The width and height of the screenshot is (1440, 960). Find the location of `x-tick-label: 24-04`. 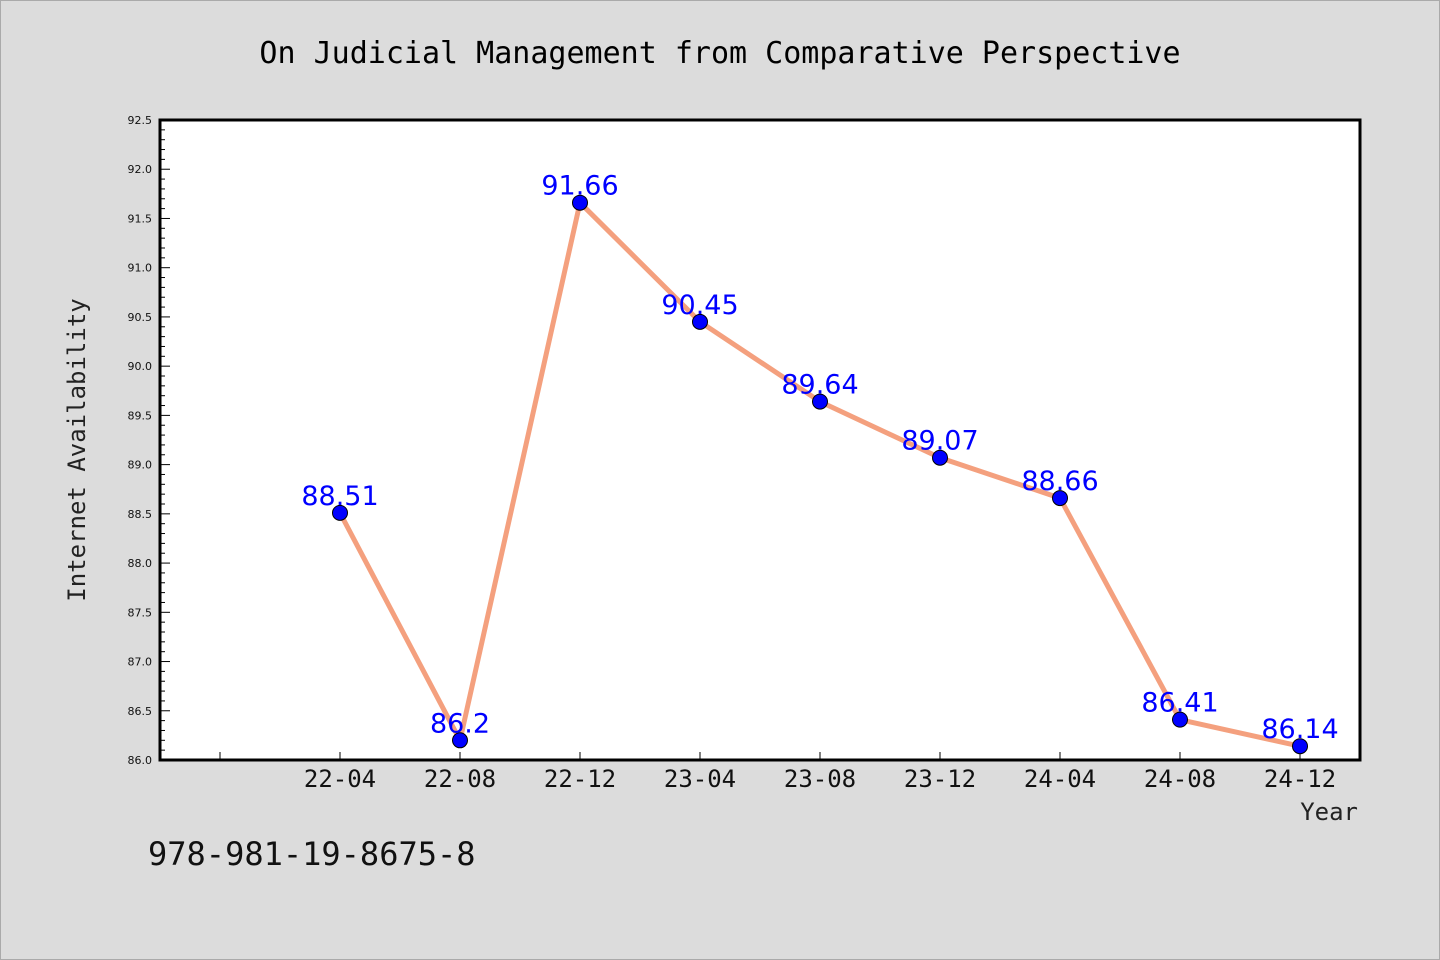

x-tick-label: 24-04 is located at coordinates (1060, 779).